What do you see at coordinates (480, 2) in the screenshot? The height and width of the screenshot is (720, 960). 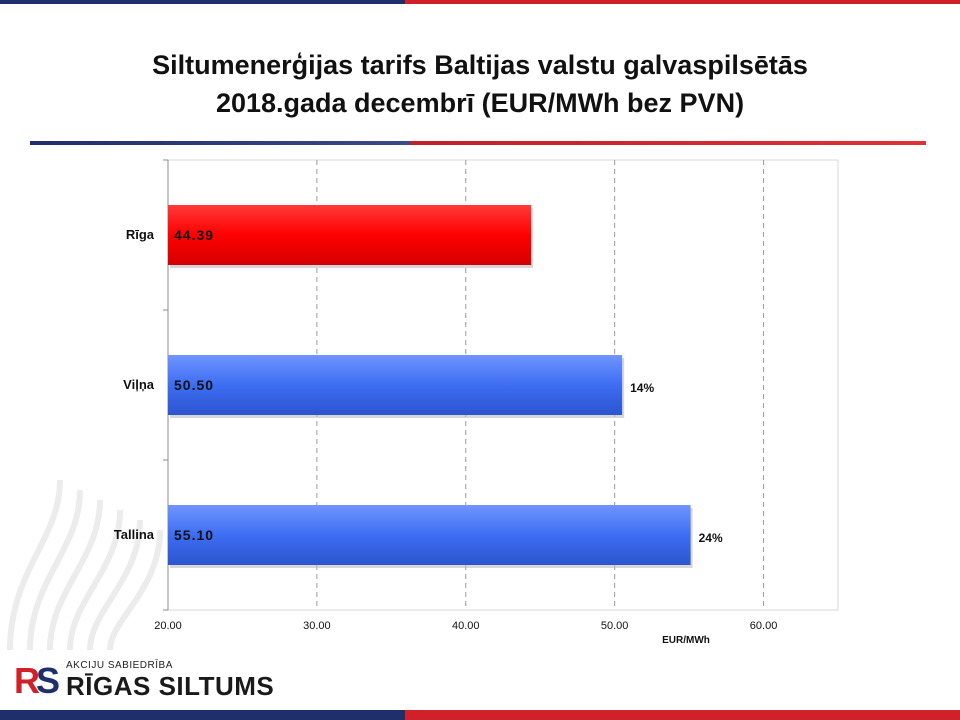 I see `top-decor-bar` at bounding box center [480, 2].